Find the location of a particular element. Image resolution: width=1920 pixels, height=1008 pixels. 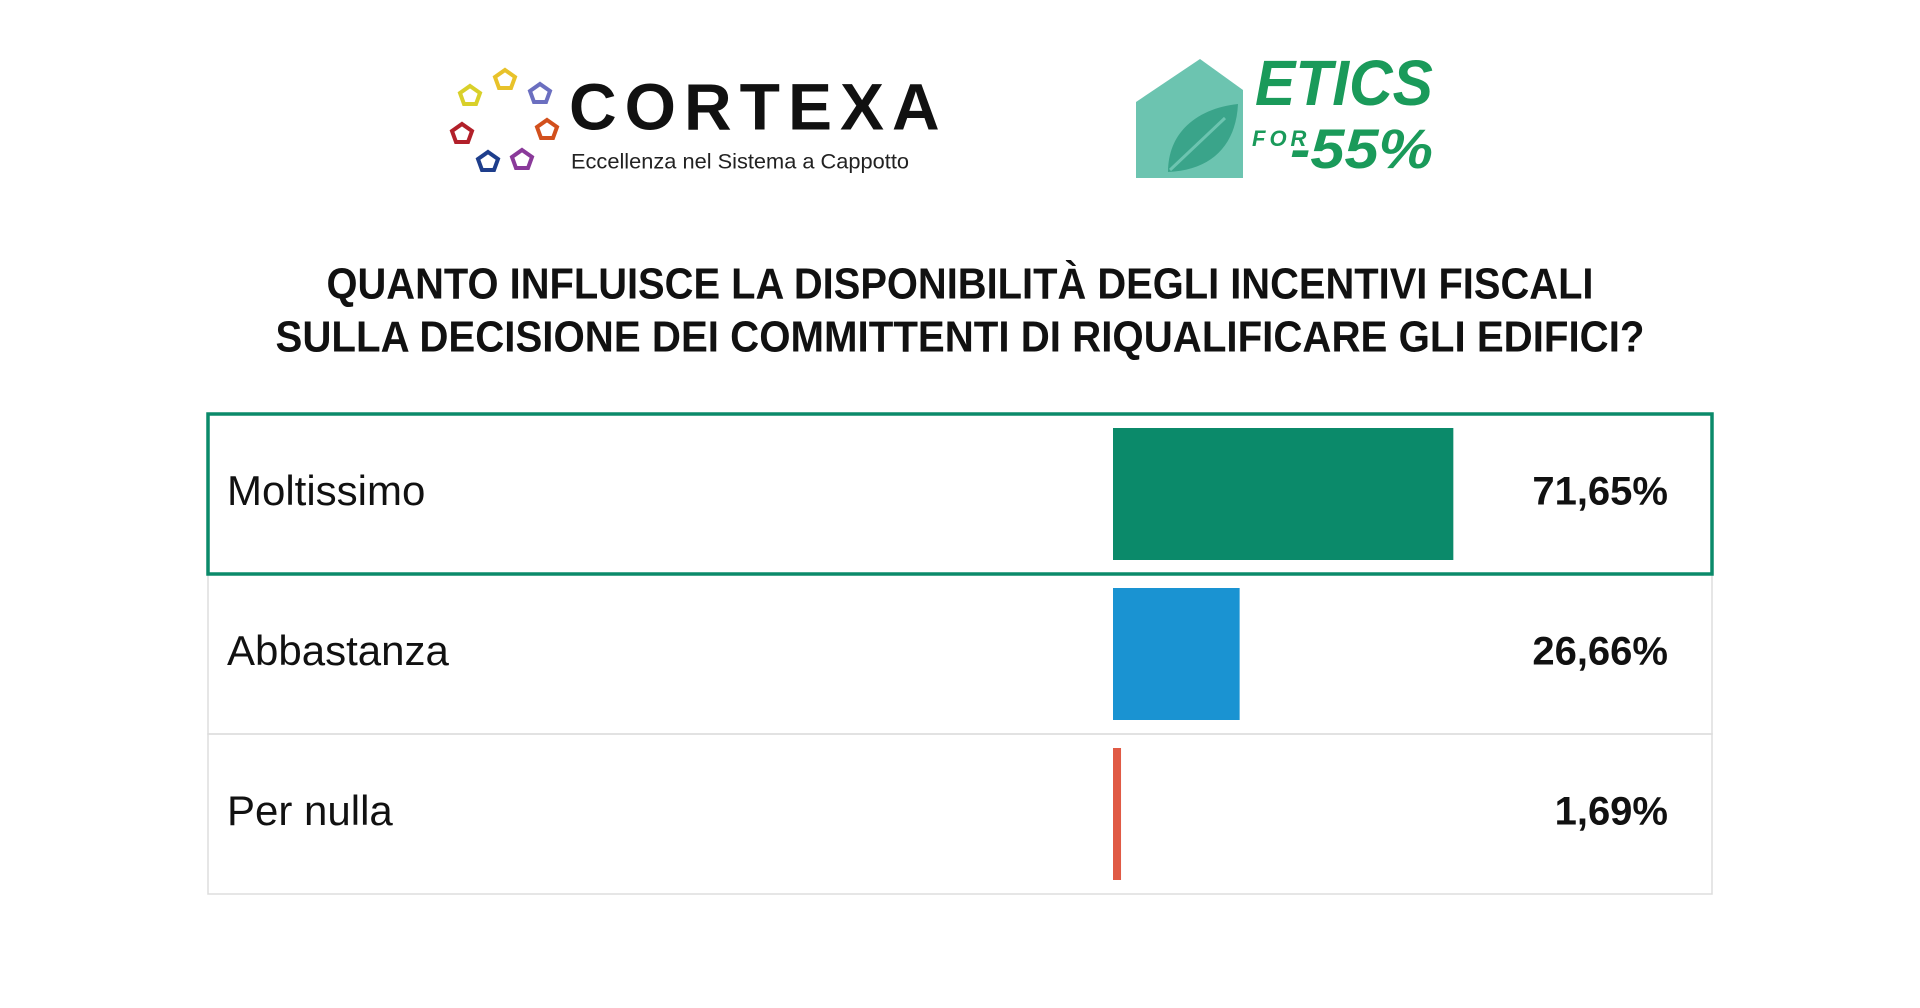

highlight is located at coordinates (960, 494).